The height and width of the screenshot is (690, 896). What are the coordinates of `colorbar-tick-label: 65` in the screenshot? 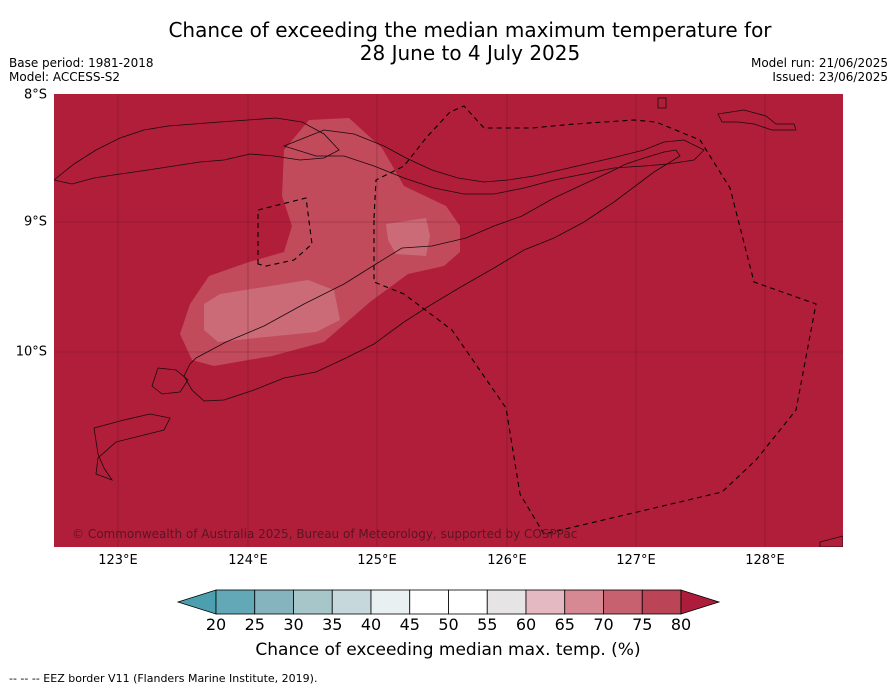 It's located at (564, 624).